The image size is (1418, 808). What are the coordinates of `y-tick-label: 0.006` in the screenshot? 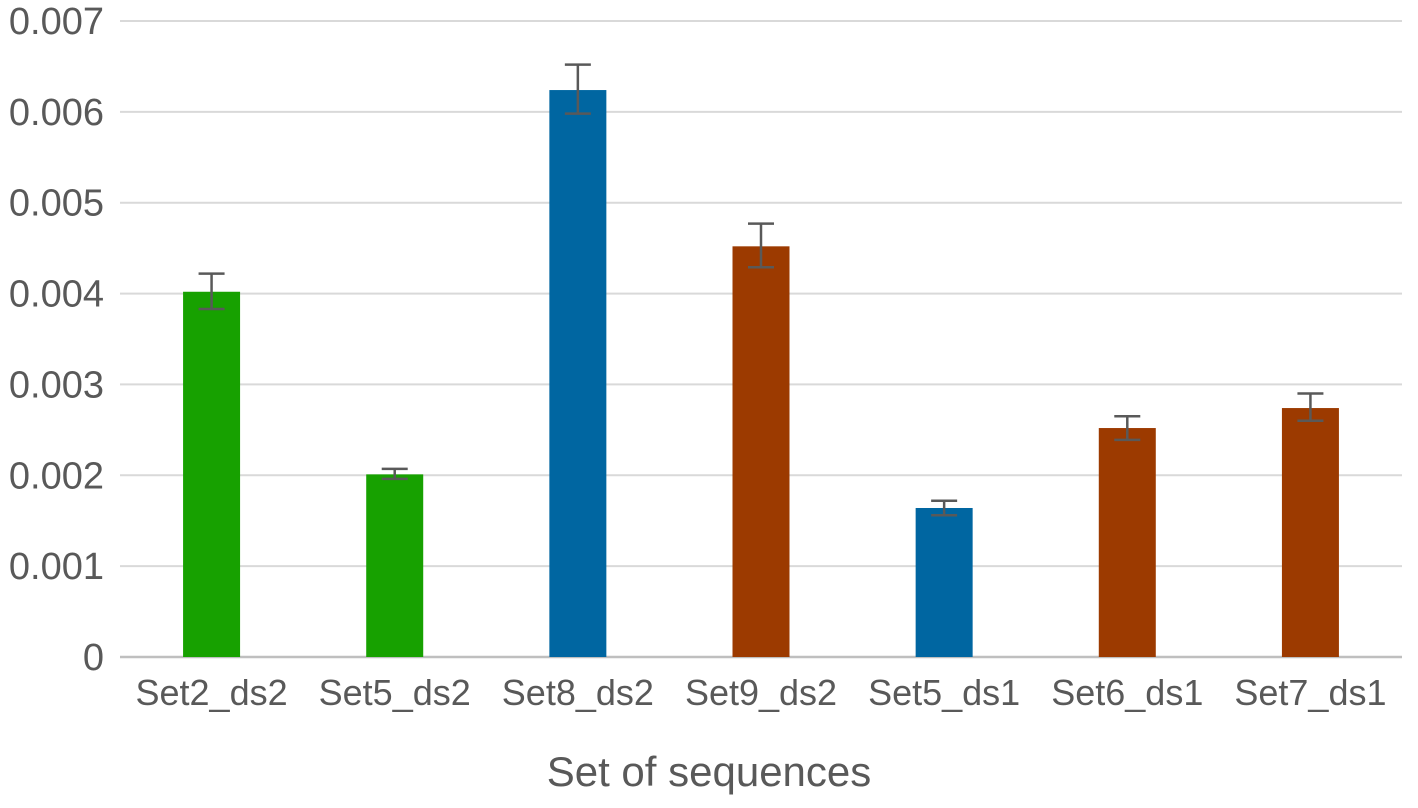 It's located at (56, 113).